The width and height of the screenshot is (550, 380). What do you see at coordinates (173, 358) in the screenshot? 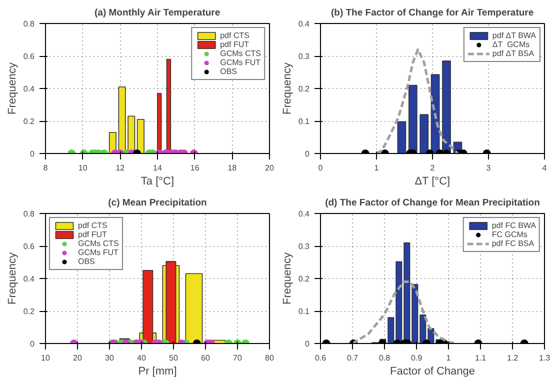
I see `x-tick-label: 50` at bounding box center [173, 358].